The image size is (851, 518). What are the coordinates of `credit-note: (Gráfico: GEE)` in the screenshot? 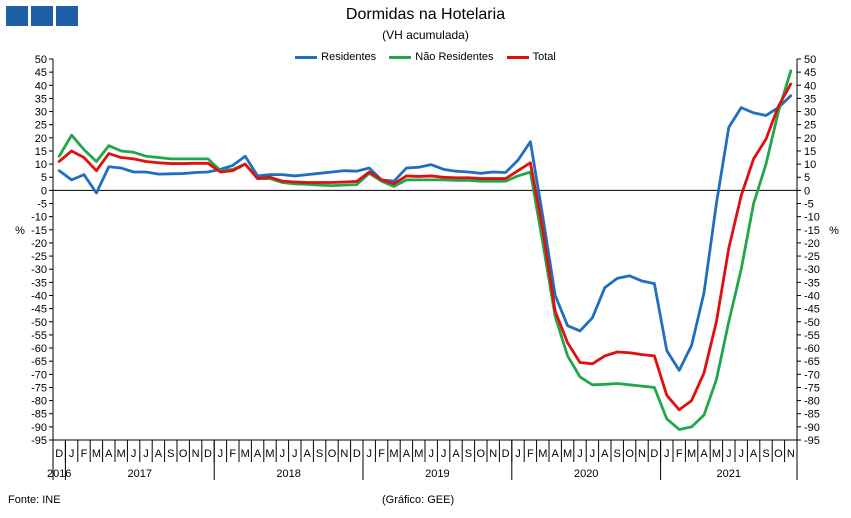 It's located at (418, 500).